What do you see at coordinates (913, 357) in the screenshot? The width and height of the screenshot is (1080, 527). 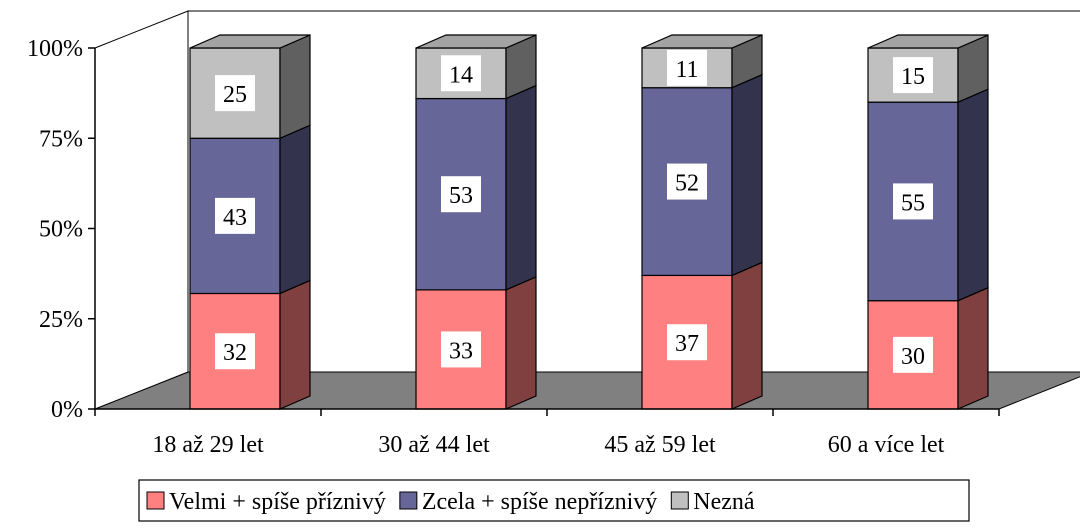 I see `data-label-text: 30` at bounding box center [913, 357].